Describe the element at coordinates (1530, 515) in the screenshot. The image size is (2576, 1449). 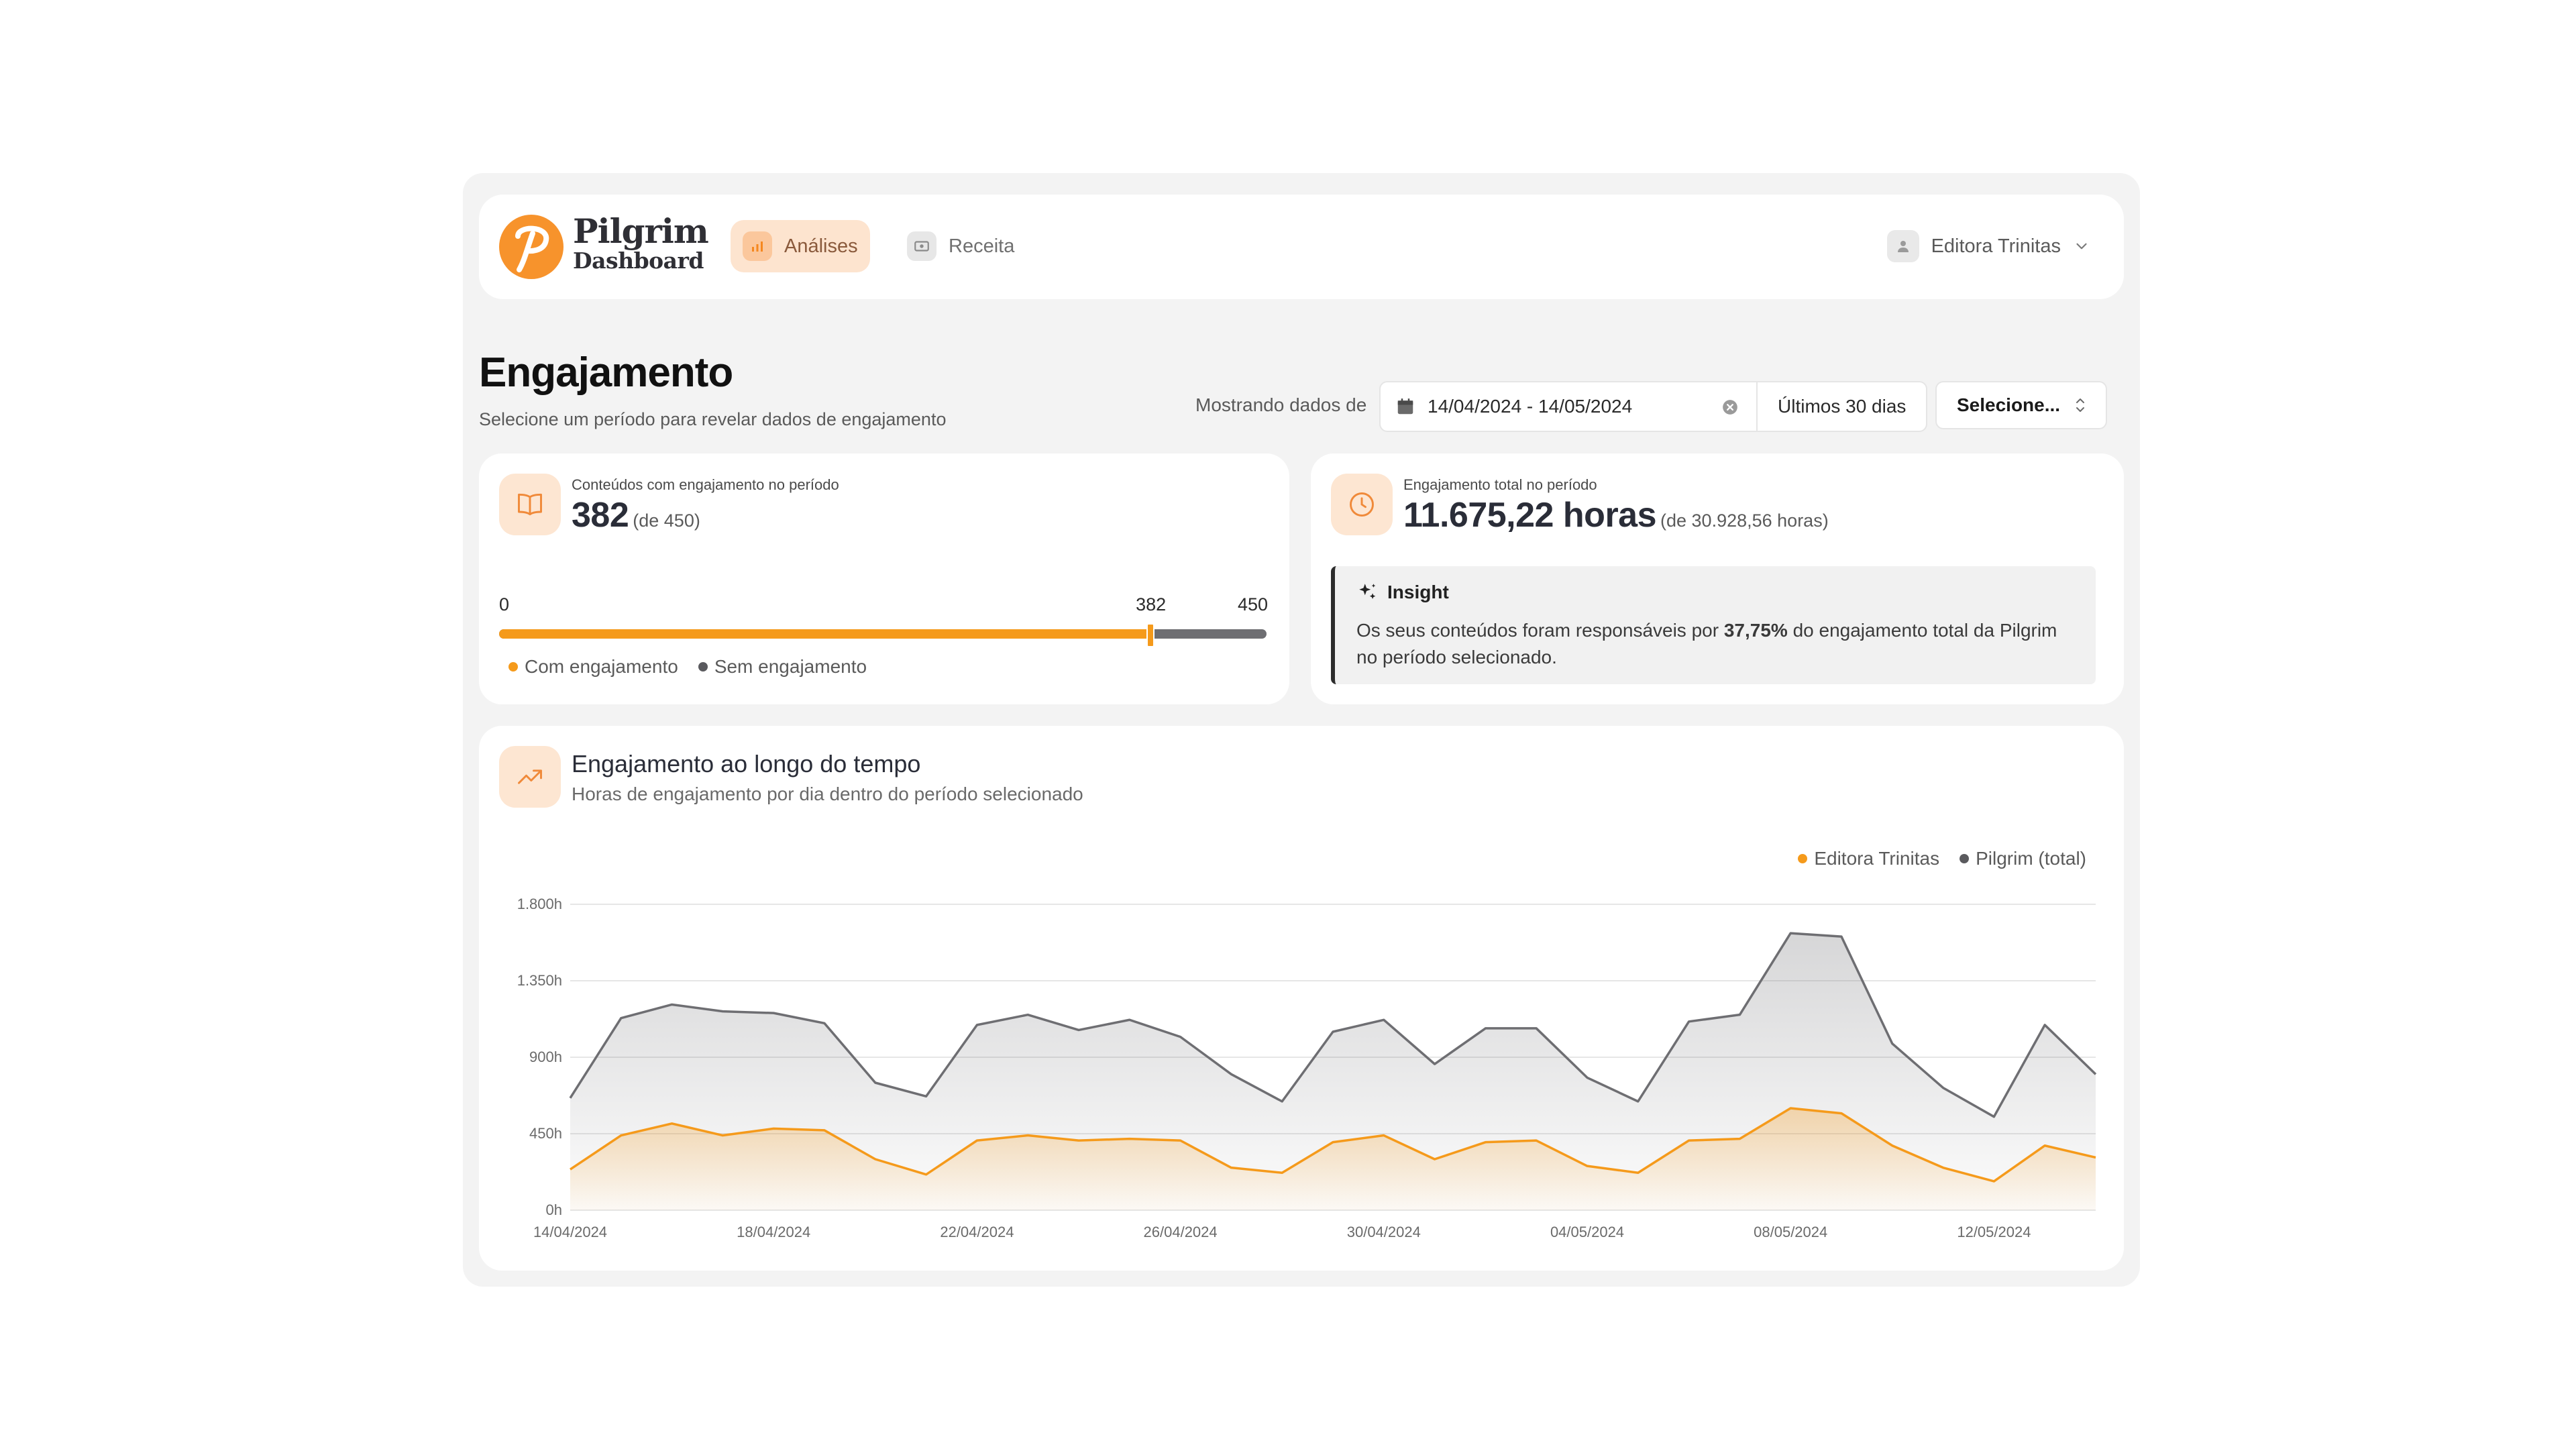
I see `hours-kpi-number: 11.675,22 horas` at that location.